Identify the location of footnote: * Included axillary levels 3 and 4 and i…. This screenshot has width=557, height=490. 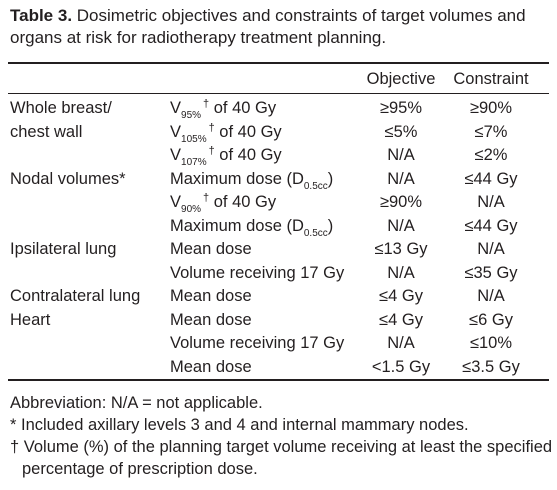
(239, 425).